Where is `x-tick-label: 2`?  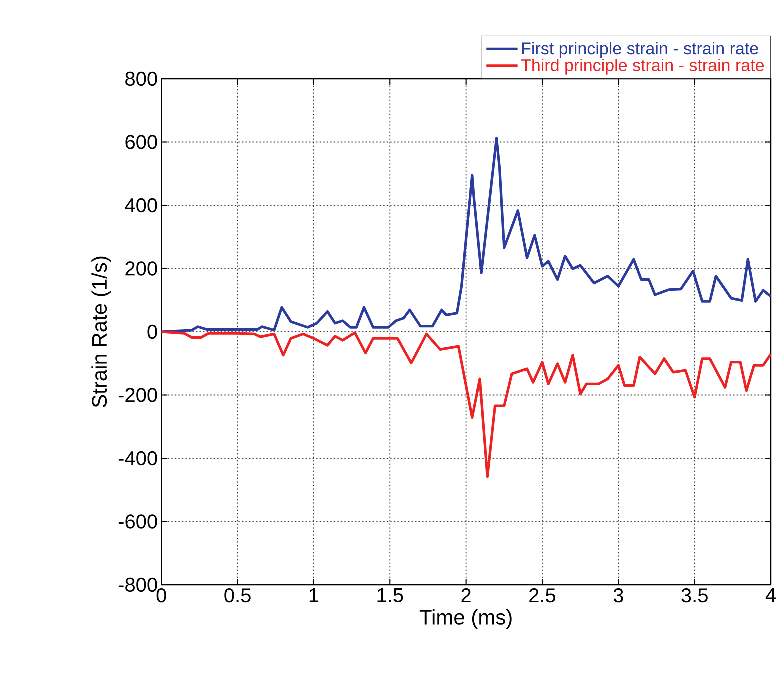
x-tick-label: 2 is located at coordinates (466, 595).